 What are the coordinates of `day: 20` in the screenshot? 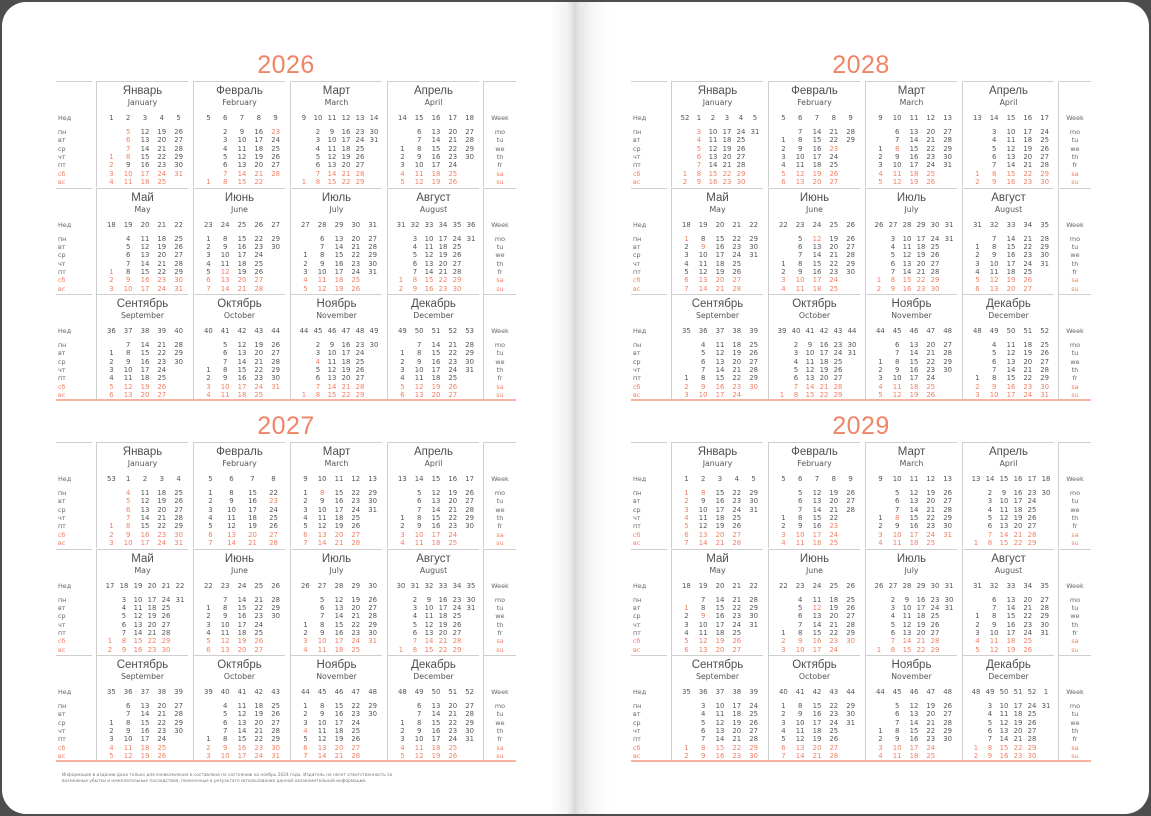 It's located at (453, 132).